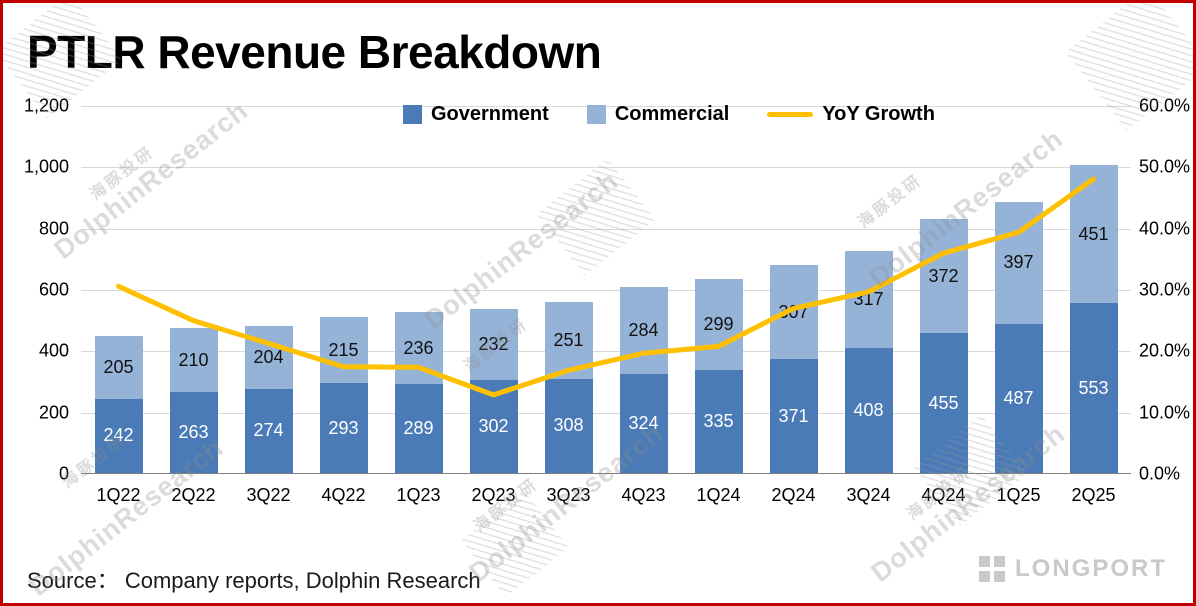 This screenshot has width=1196, height=606. I want to click on legend-label-yoy-growth: YoY Growth, so click(878, 114).